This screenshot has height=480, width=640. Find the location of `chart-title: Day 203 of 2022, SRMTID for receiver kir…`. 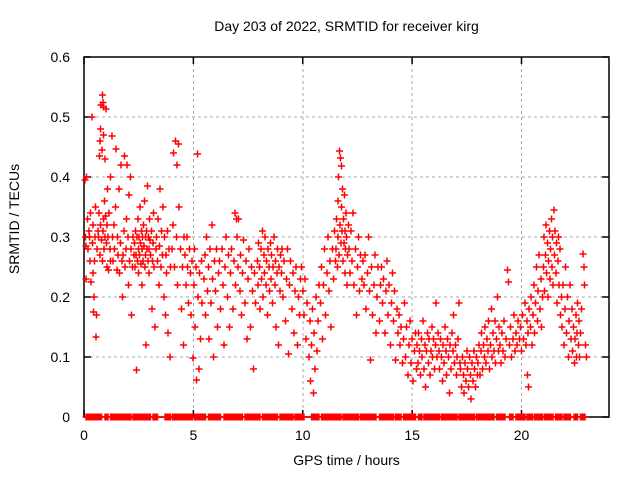

chart-title: Day 203 of 2022, SRMTID for receiver kir… is located at coordinates (346, 26).